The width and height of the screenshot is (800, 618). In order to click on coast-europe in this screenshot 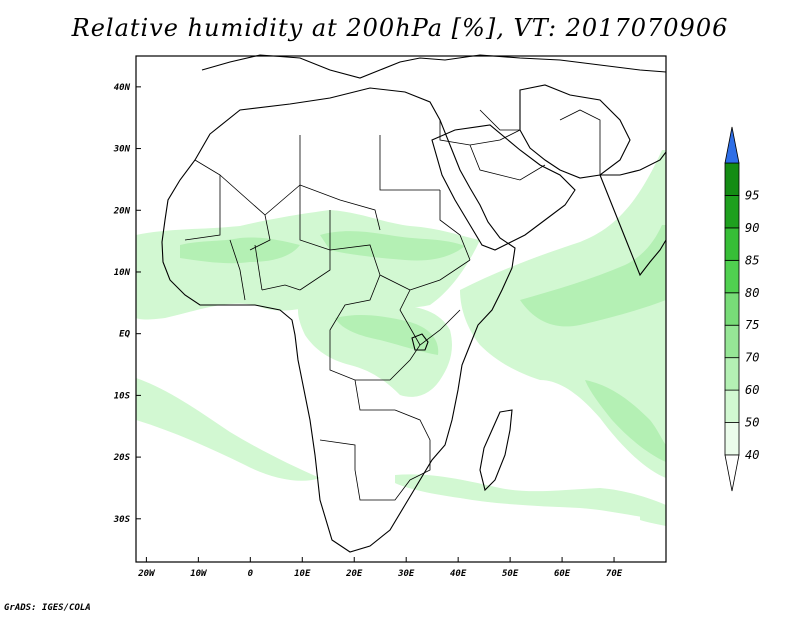, I will do `click(434, 66)`.